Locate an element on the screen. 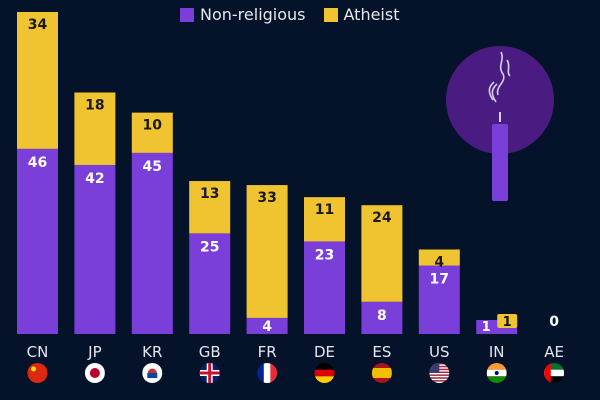 Image resolution: width=600 pixels, height=400 pixels. label-atheist-kr: 10 is located at coordinates (153, 126).